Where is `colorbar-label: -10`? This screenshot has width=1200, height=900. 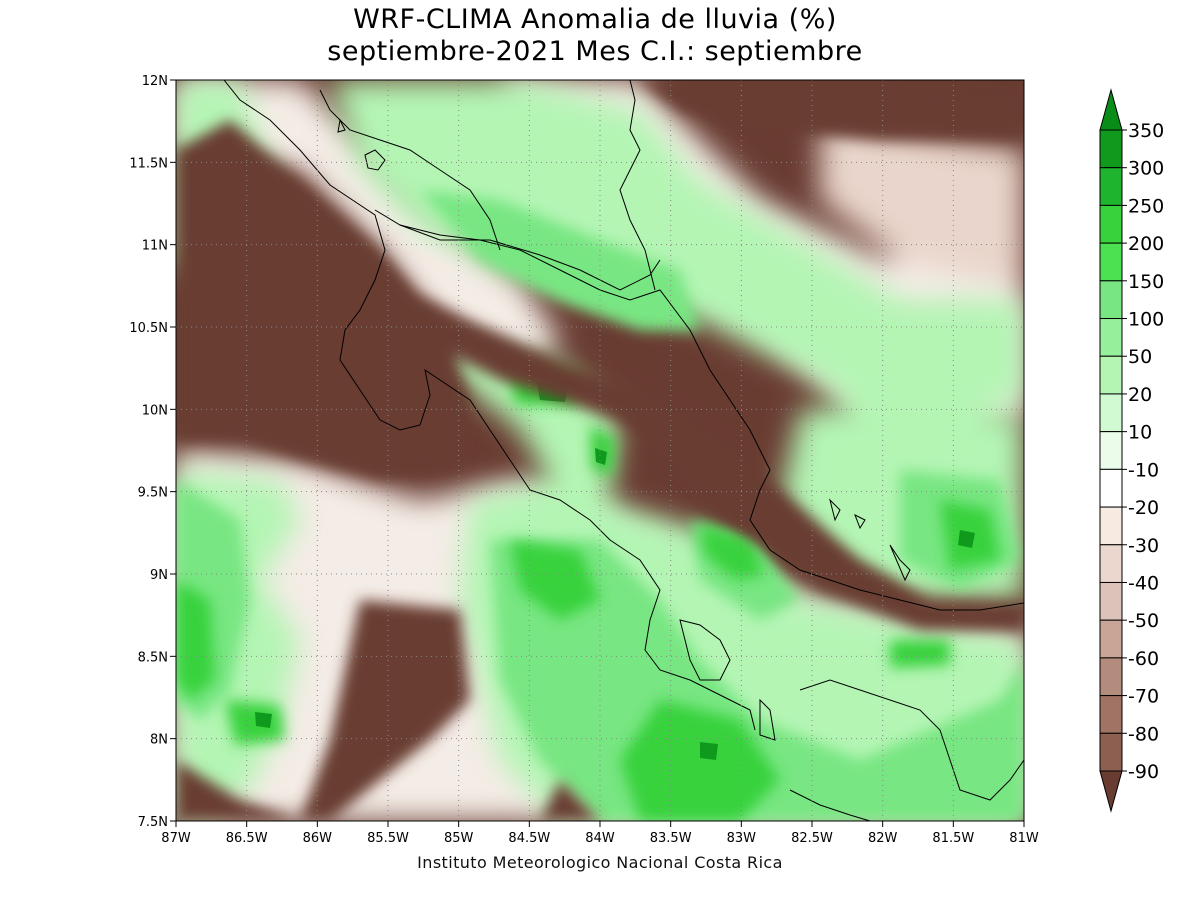
colorbar-label: -10 is located at coordinates (1143, 470).